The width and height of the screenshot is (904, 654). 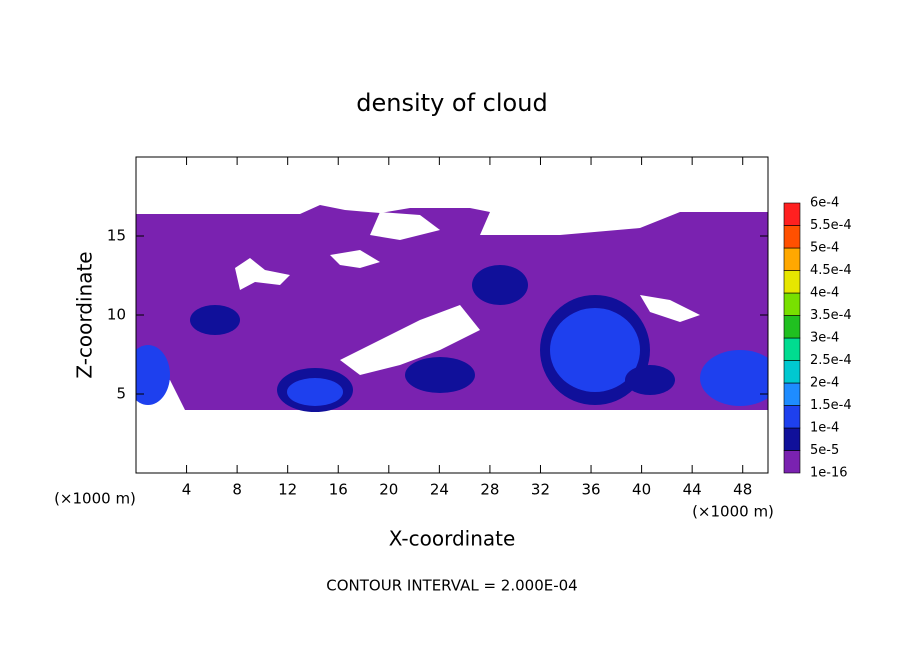 I want to click on colorbar-label: 5e-5, so click(x=824, y=450).